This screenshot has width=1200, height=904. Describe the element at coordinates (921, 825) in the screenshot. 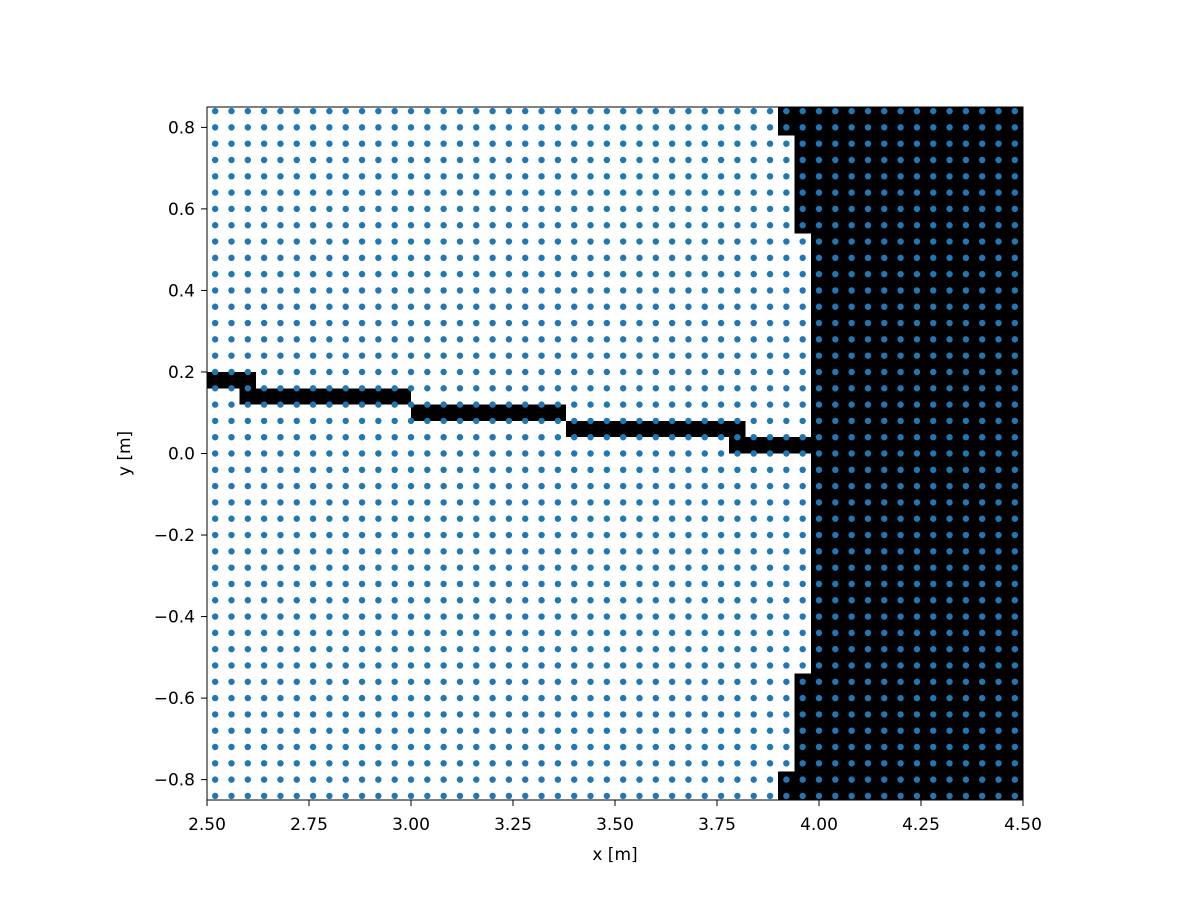

I see `x-tick-label: 4.25` at that location.